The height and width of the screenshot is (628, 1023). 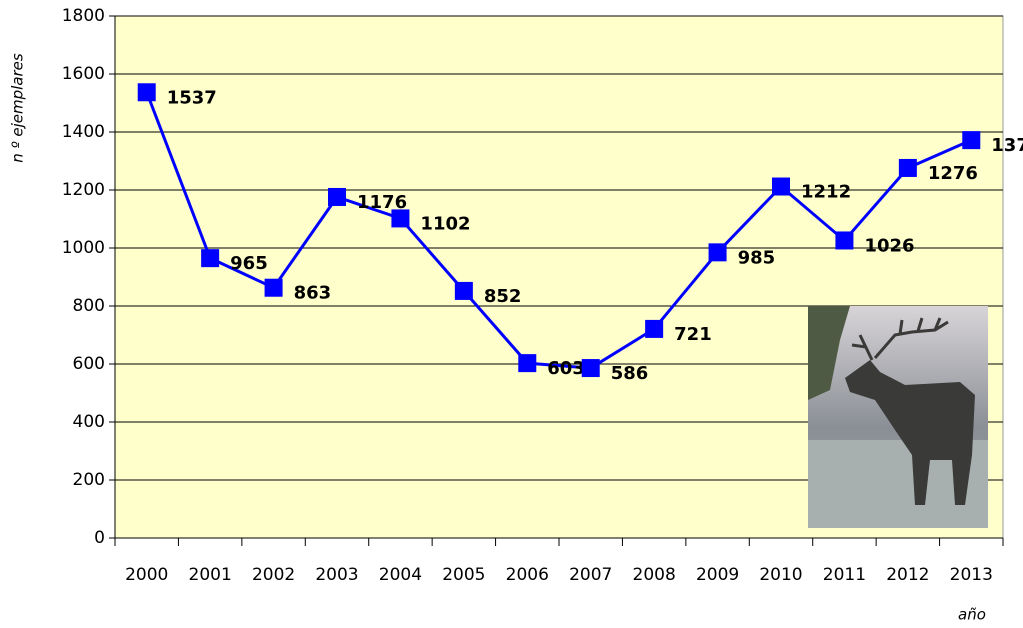 What do you see at coordinates (336, 575) in the screenshot?
I see `x-tick-label: 2003` at bounding box center [336, 575].